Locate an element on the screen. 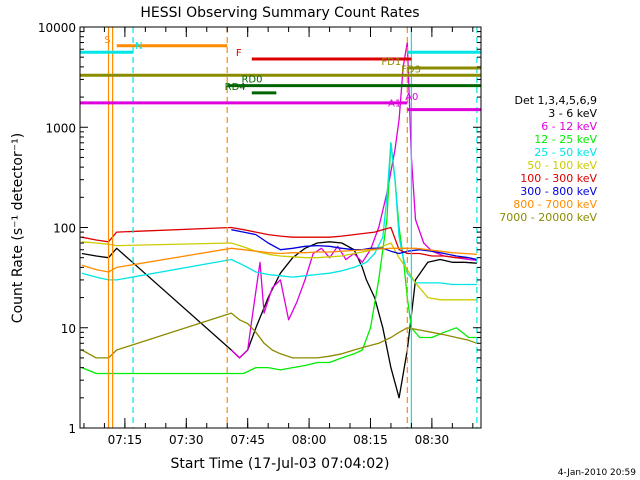 This screenshot has width=640, height=480. chart-title: HESSI Observing Summary Count Rates is located at coordinates (279, 13).